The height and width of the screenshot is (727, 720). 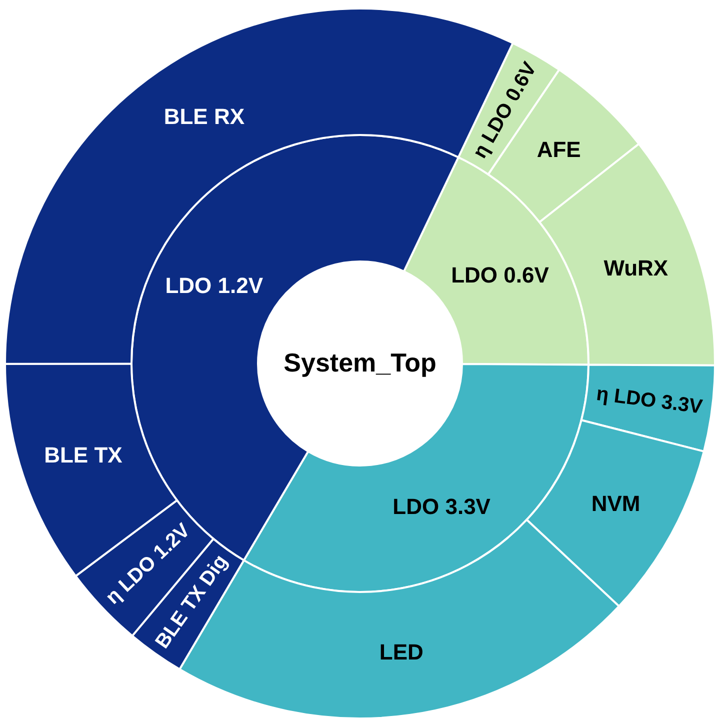 What do you see at coordinates (558, 149) in the screenshot?
I see `slice-label: AFE` at bounding box center [558, 149].